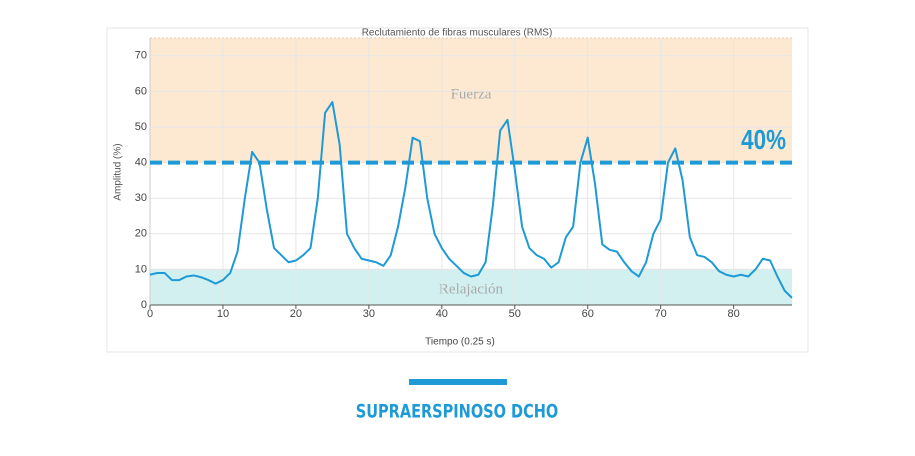  What do you see at coordinates (369, 314) in the screenshot?
I see `x-tick-label: 30` at bounding box center [369, 314].